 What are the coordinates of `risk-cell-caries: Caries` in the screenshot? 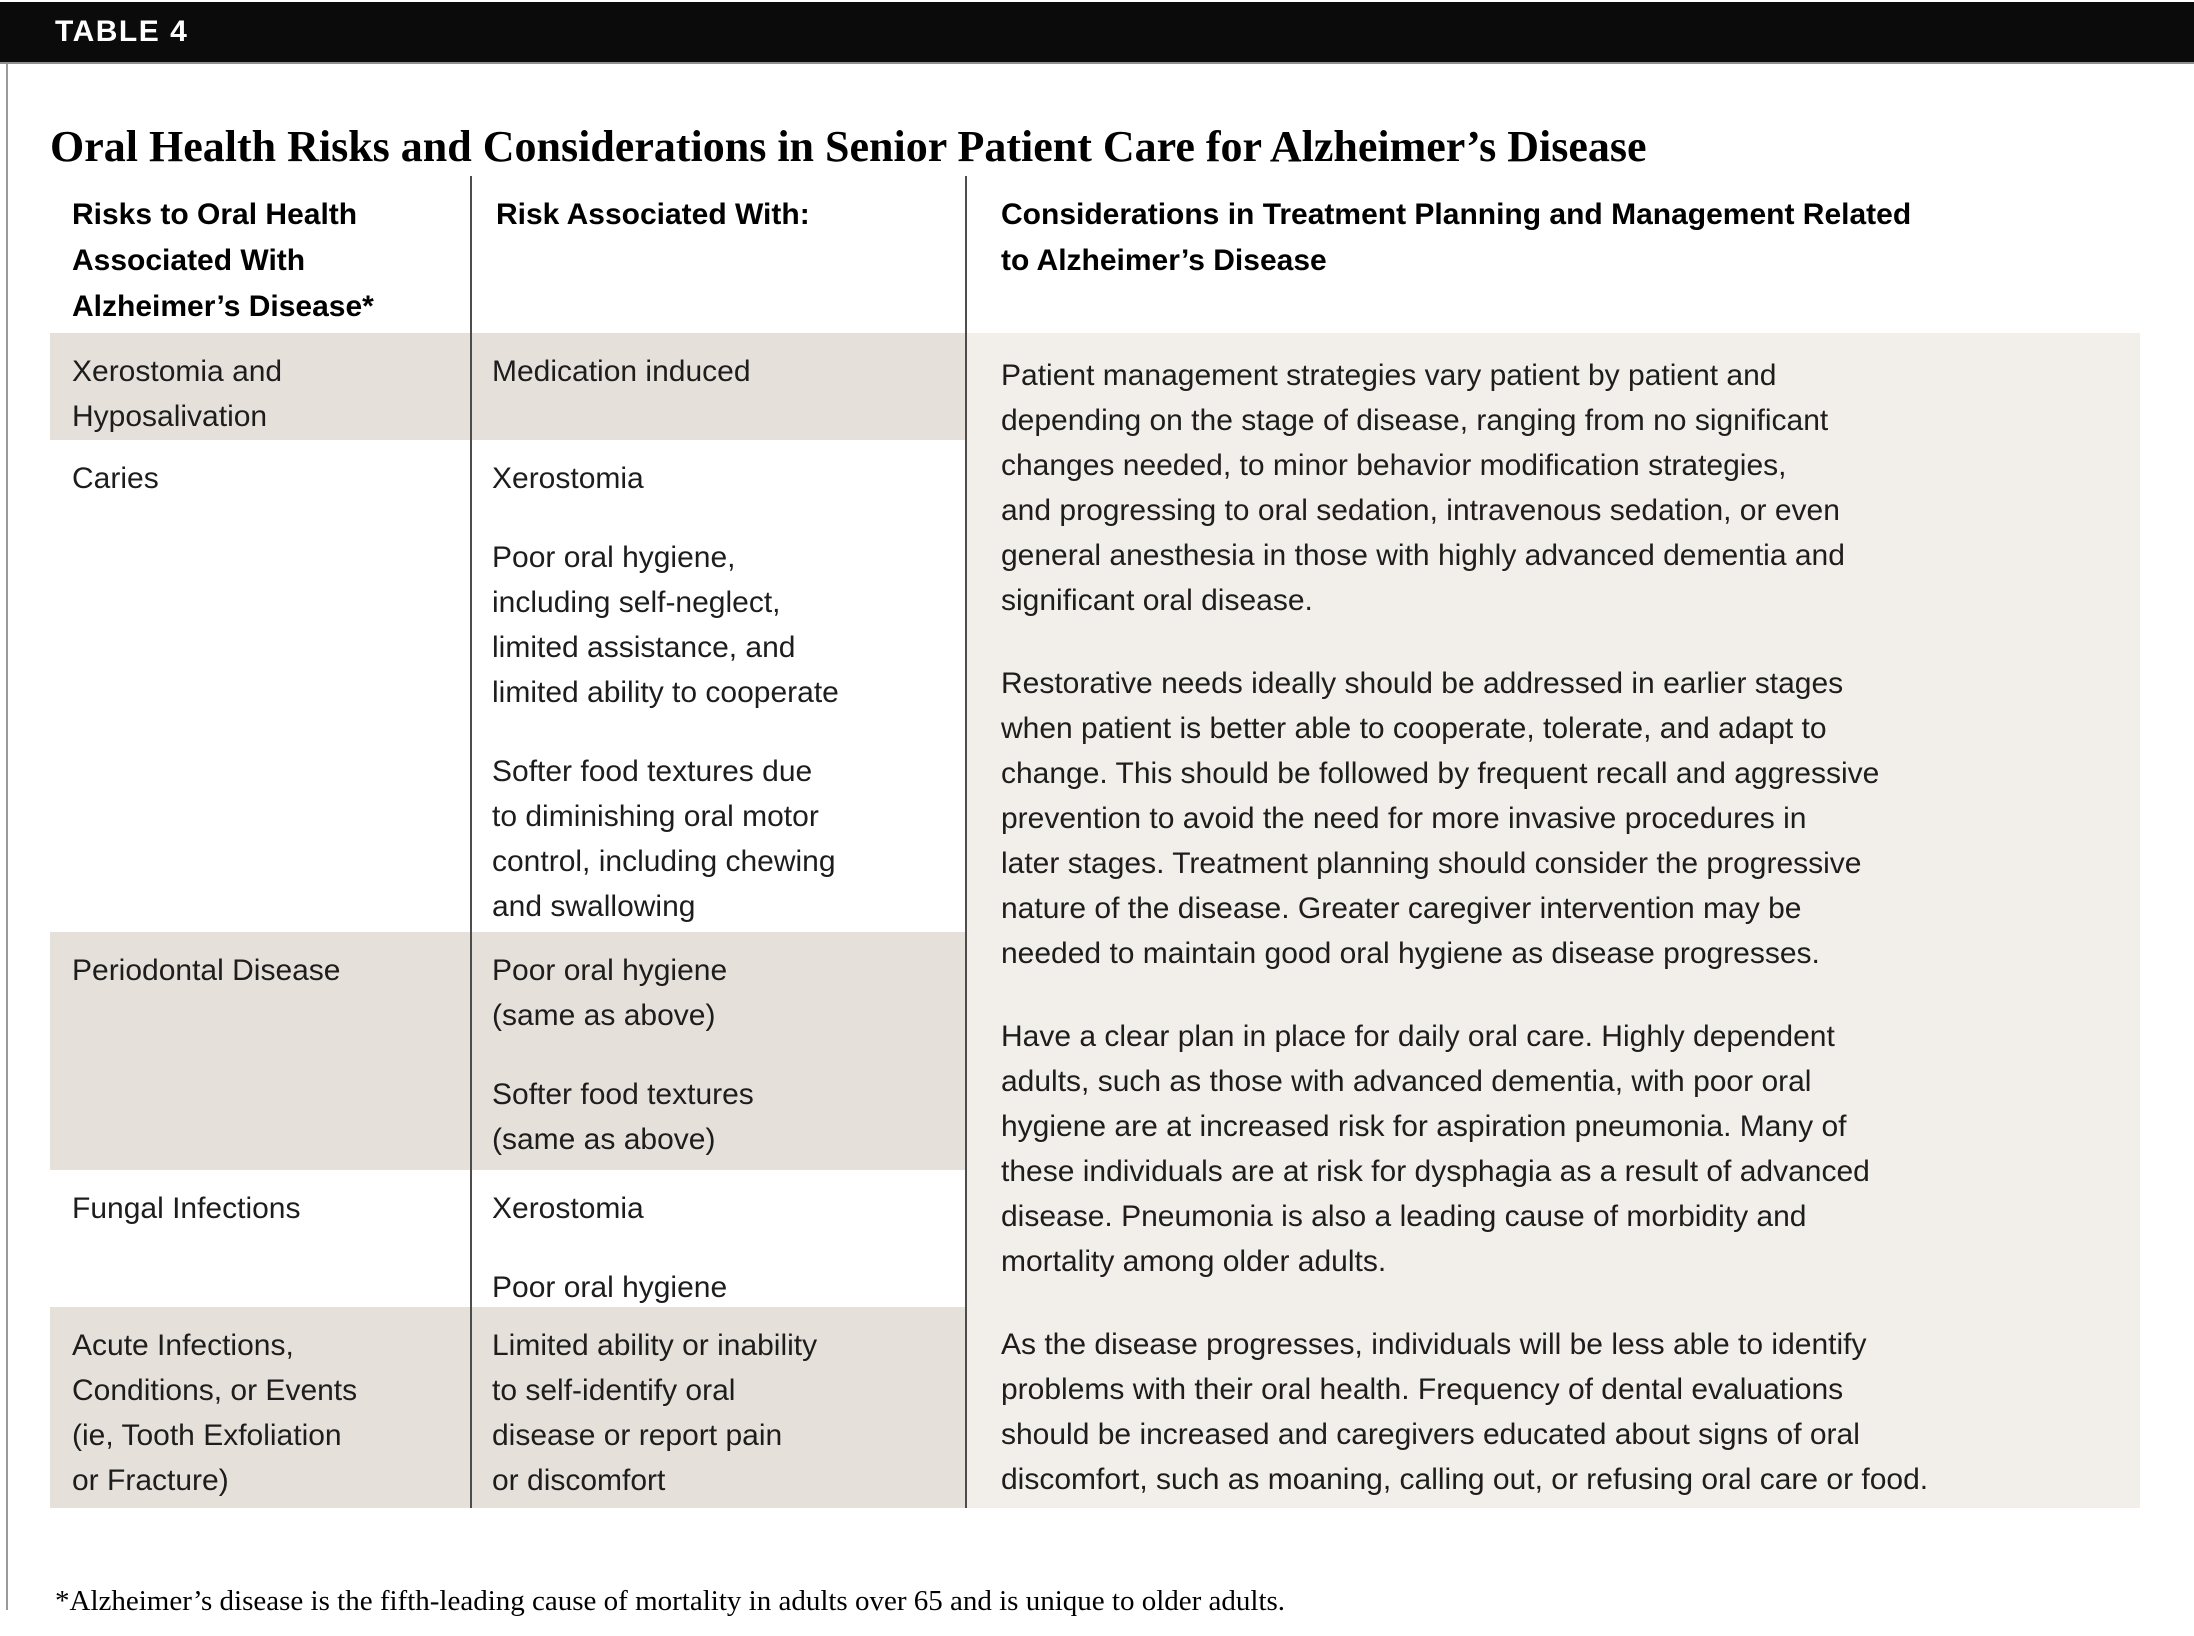 It's located at (260, 686).